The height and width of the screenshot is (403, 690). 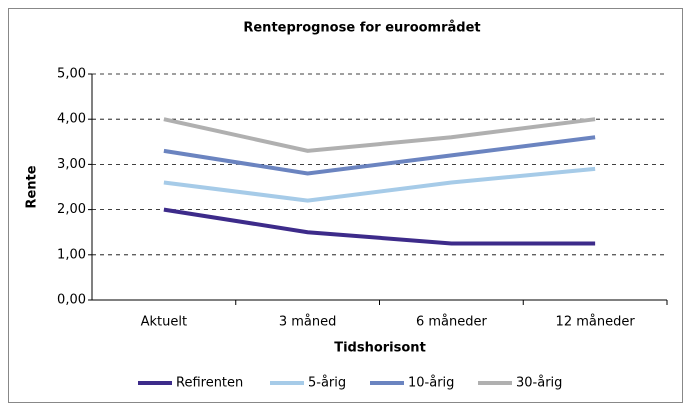 What do you see at coordinates (71, 254) in the screenshot?
I see `y-tick-label: 1,00` at bounding box center [71, 254].